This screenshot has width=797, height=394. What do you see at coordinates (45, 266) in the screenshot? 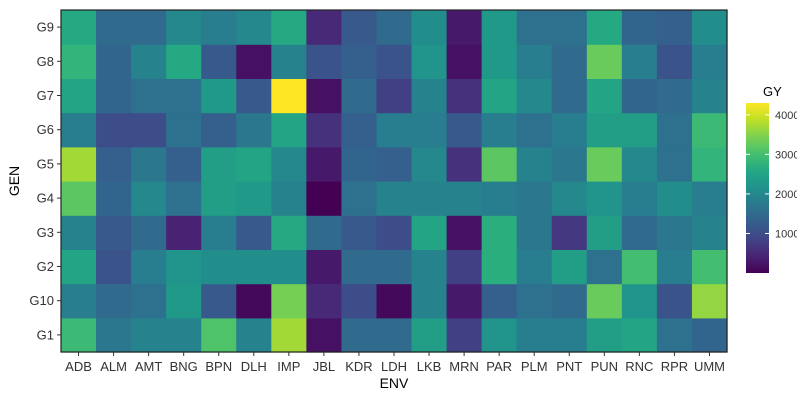
I see `y-tick-label: G2` at bounding box center [45, 266].